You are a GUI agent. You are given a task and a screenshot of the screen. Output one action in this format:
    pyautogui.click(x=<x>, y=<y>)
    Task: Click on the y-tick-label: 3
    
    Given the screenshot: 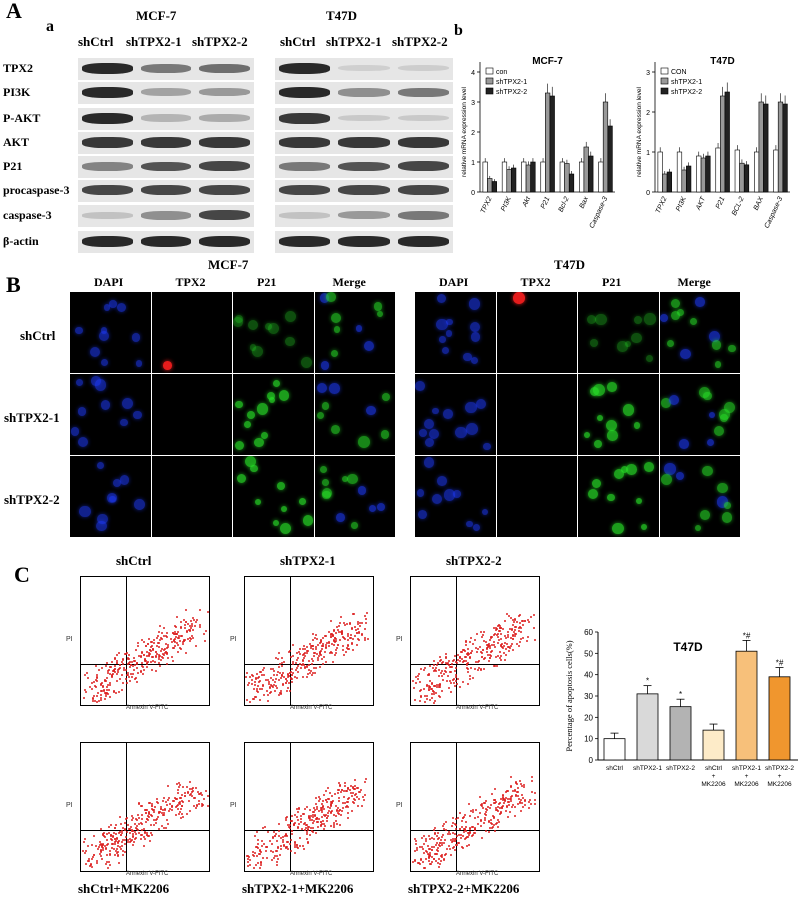 What is the action you would take?
    pyautogui.click(x=648, y=73)
    